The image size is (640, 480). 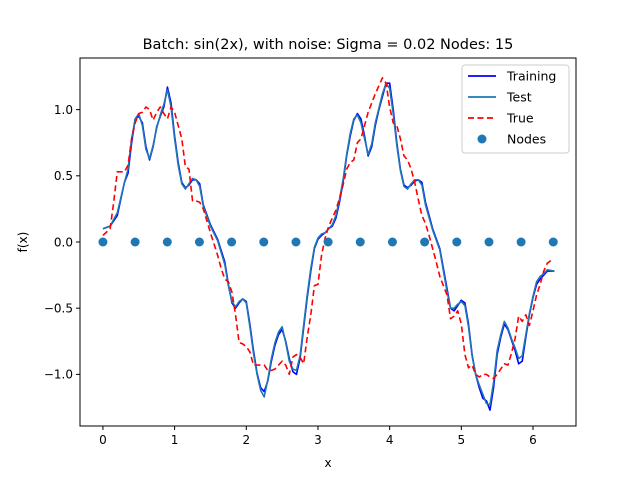 I want to click on y-tick-label: −0.5, so click(x=58, y=308).